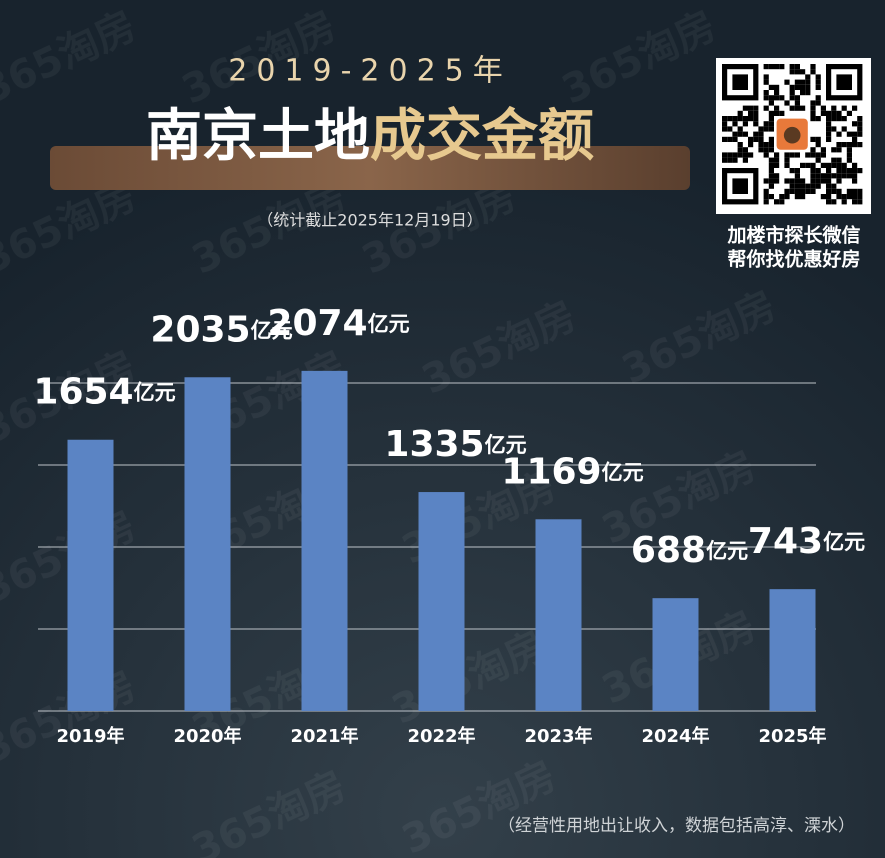  I want to click on value-label: 1169亿元, so click(572, 471).